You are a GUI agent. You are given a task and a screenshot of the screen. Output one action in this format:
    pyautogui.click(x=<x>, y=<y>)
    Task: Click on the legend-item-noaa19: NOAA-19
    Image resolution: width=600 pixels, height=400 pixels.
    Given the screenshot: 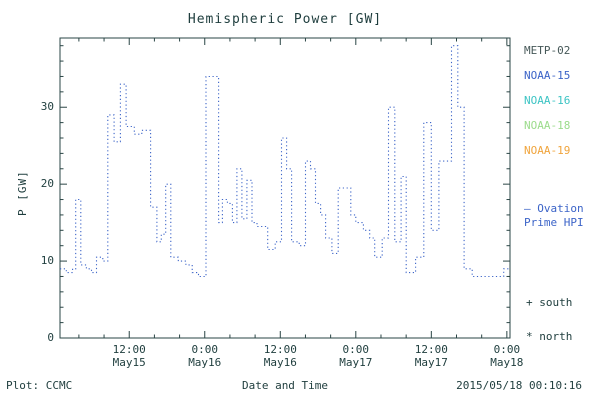 What is the action you would take?
    pyautogui.click(x=547, y=150)
    